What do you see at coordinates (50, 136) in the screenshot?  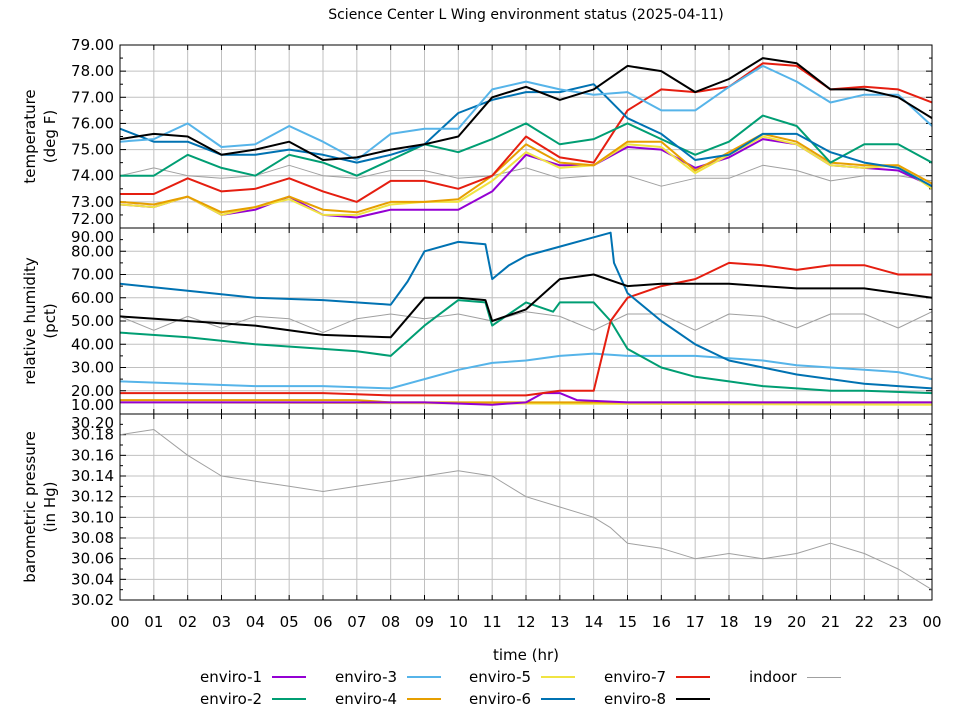 I see `y-axis-label: (deg F)` at bounding box center [50, 136].